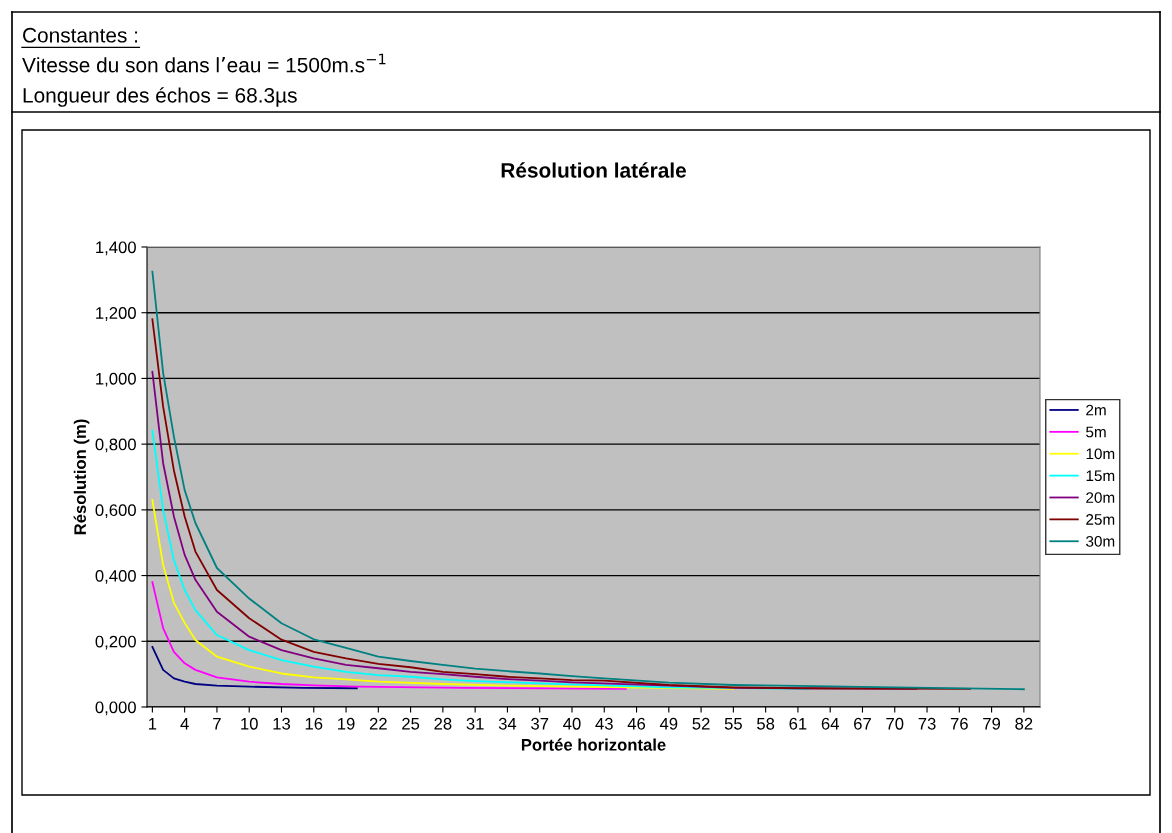 Image resolution: width=1172 pixels, height=833 pixels. I want to click on text: Vitesse du son dans l’eau = 1500m.s$^{−1}$, so click(204, 63).